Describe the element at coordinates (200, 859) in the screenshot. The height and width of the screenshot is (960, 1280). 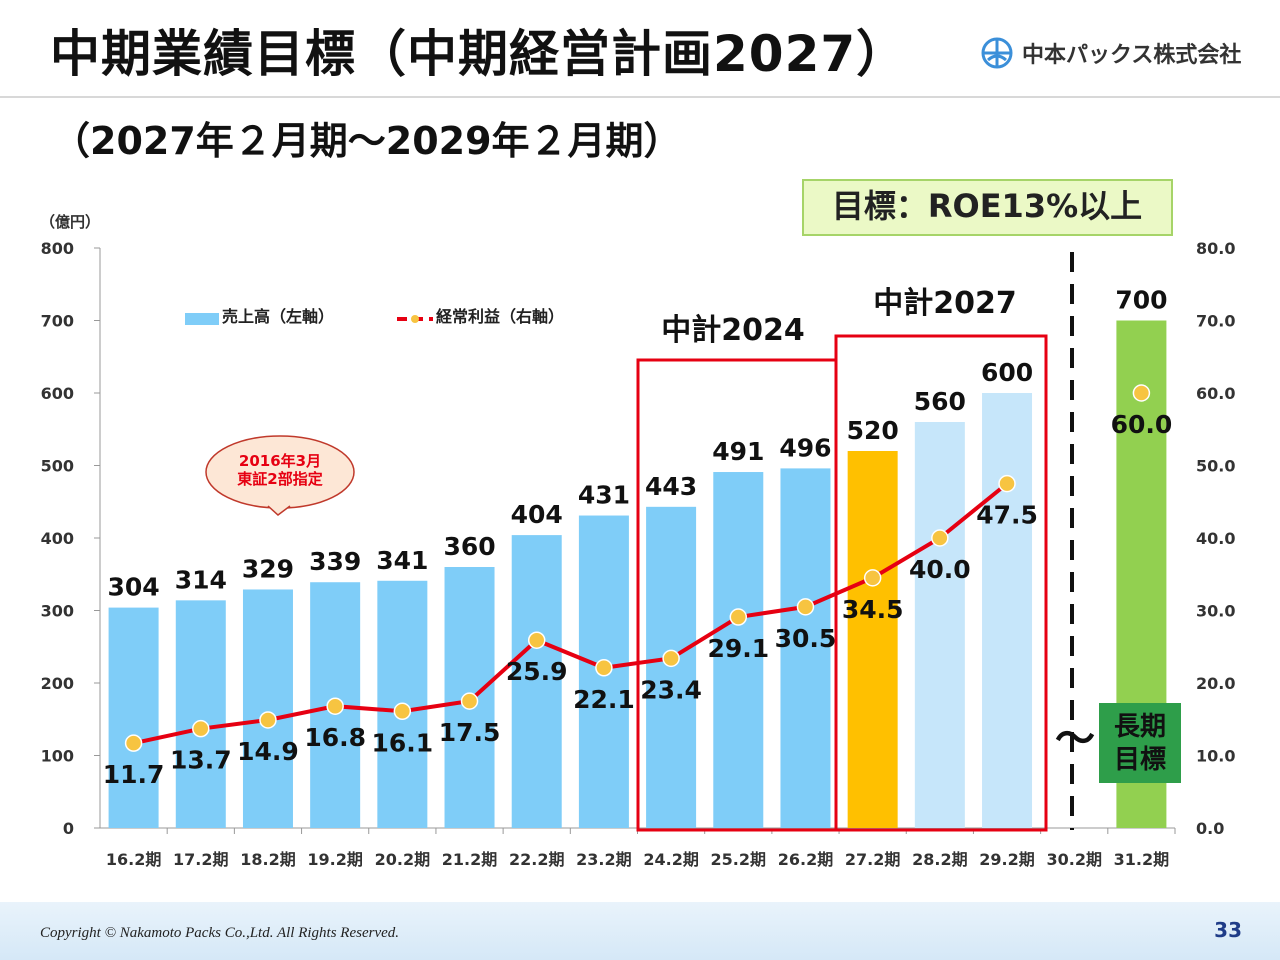
I see `x-tick-label: 17.2期` at that location.